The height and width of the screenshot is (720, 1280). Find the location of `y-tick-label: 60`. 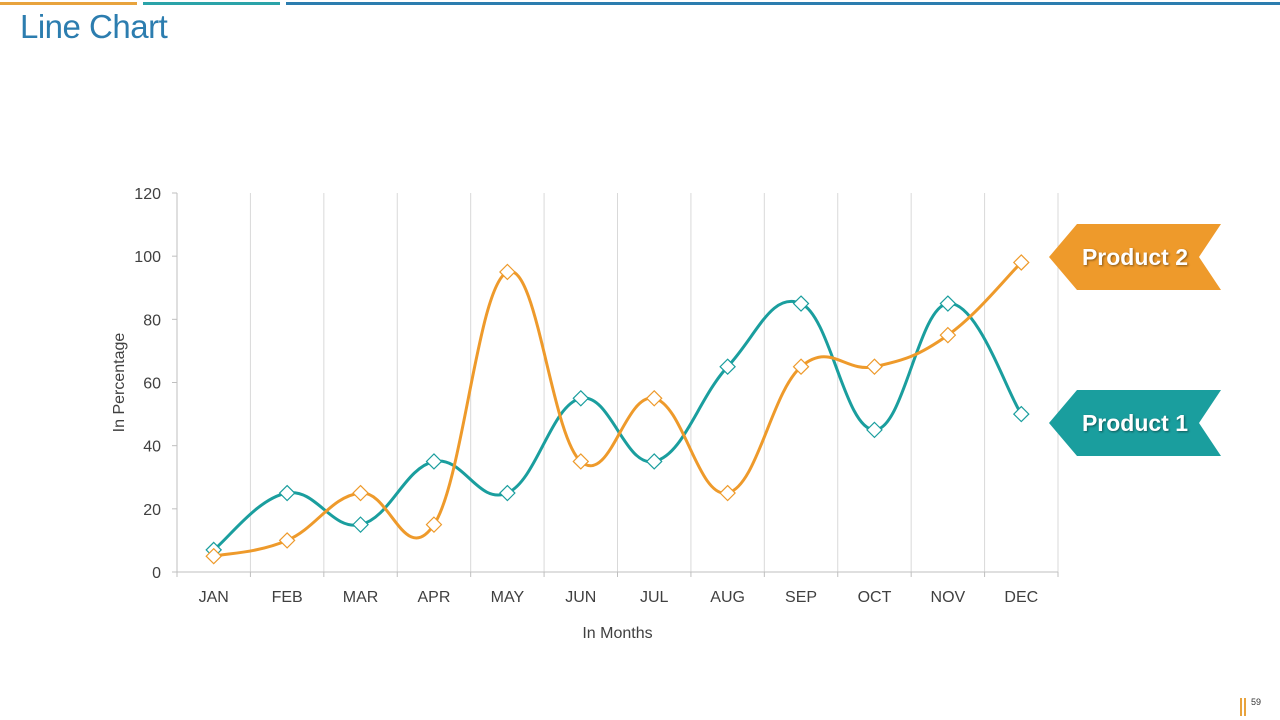

y-tick-label: 60 is located at coordinates (152, 384).